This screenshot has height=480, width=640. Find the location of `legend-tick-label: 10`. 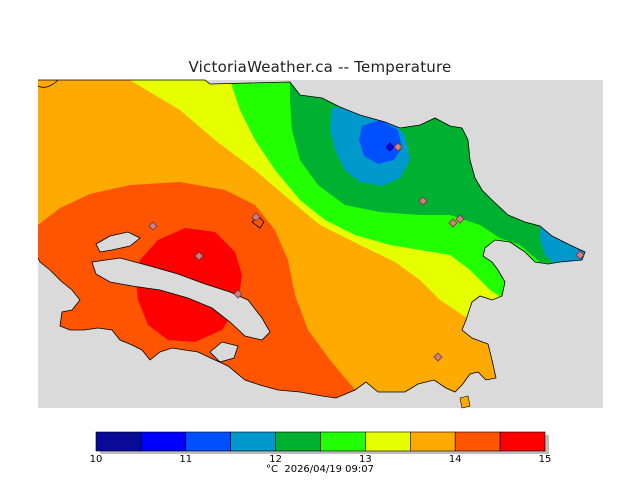

legend-tick-label: 10 is located at coordinates (96, 459).